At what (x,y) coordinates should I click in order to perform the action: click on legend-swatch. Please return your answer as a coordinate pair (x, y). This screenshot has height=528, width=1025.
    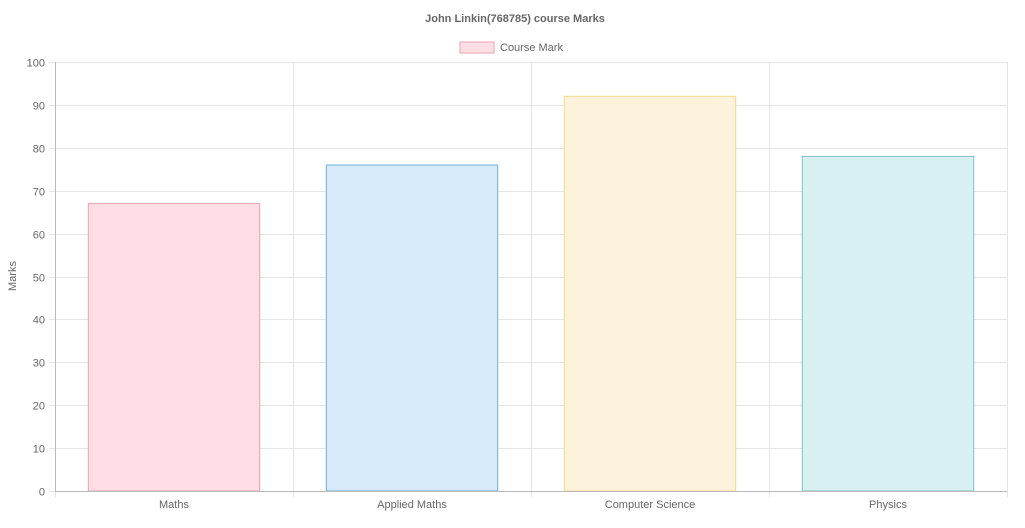
    Looking at the image, I should click on (477, 47).